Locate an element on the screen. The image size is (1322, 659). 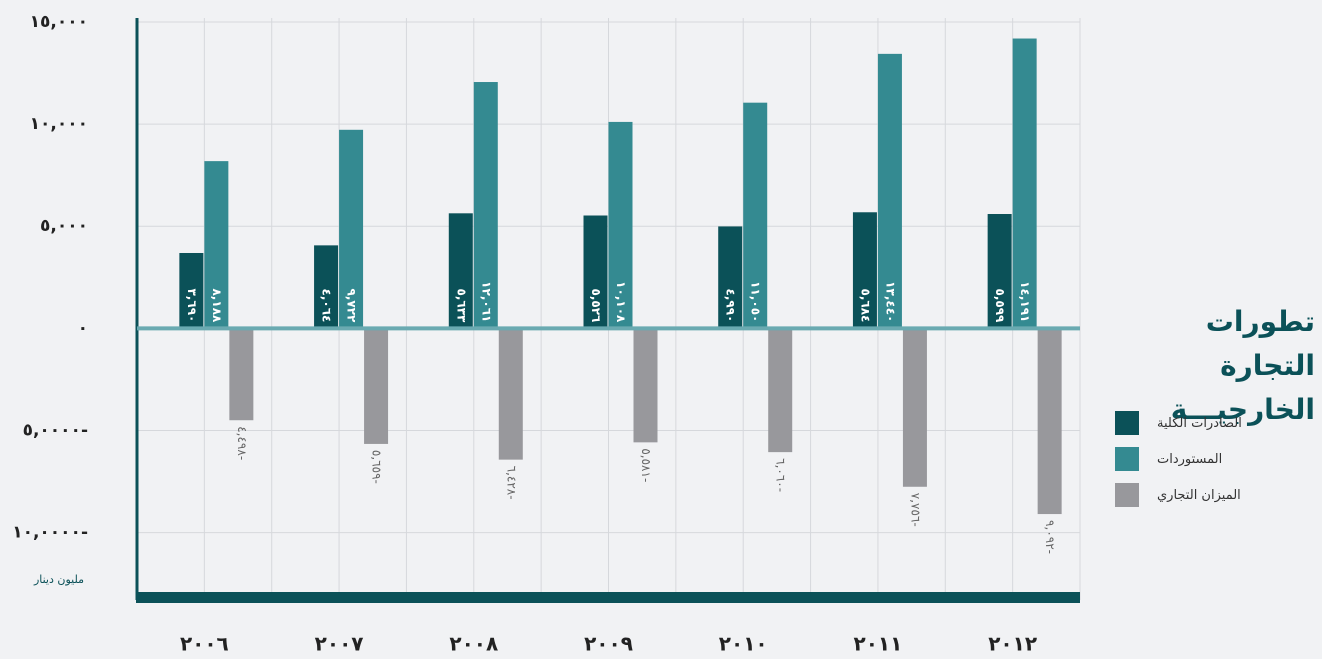
x-tick-label: ٢٠٠٦ is located at coordinates (204, 644).